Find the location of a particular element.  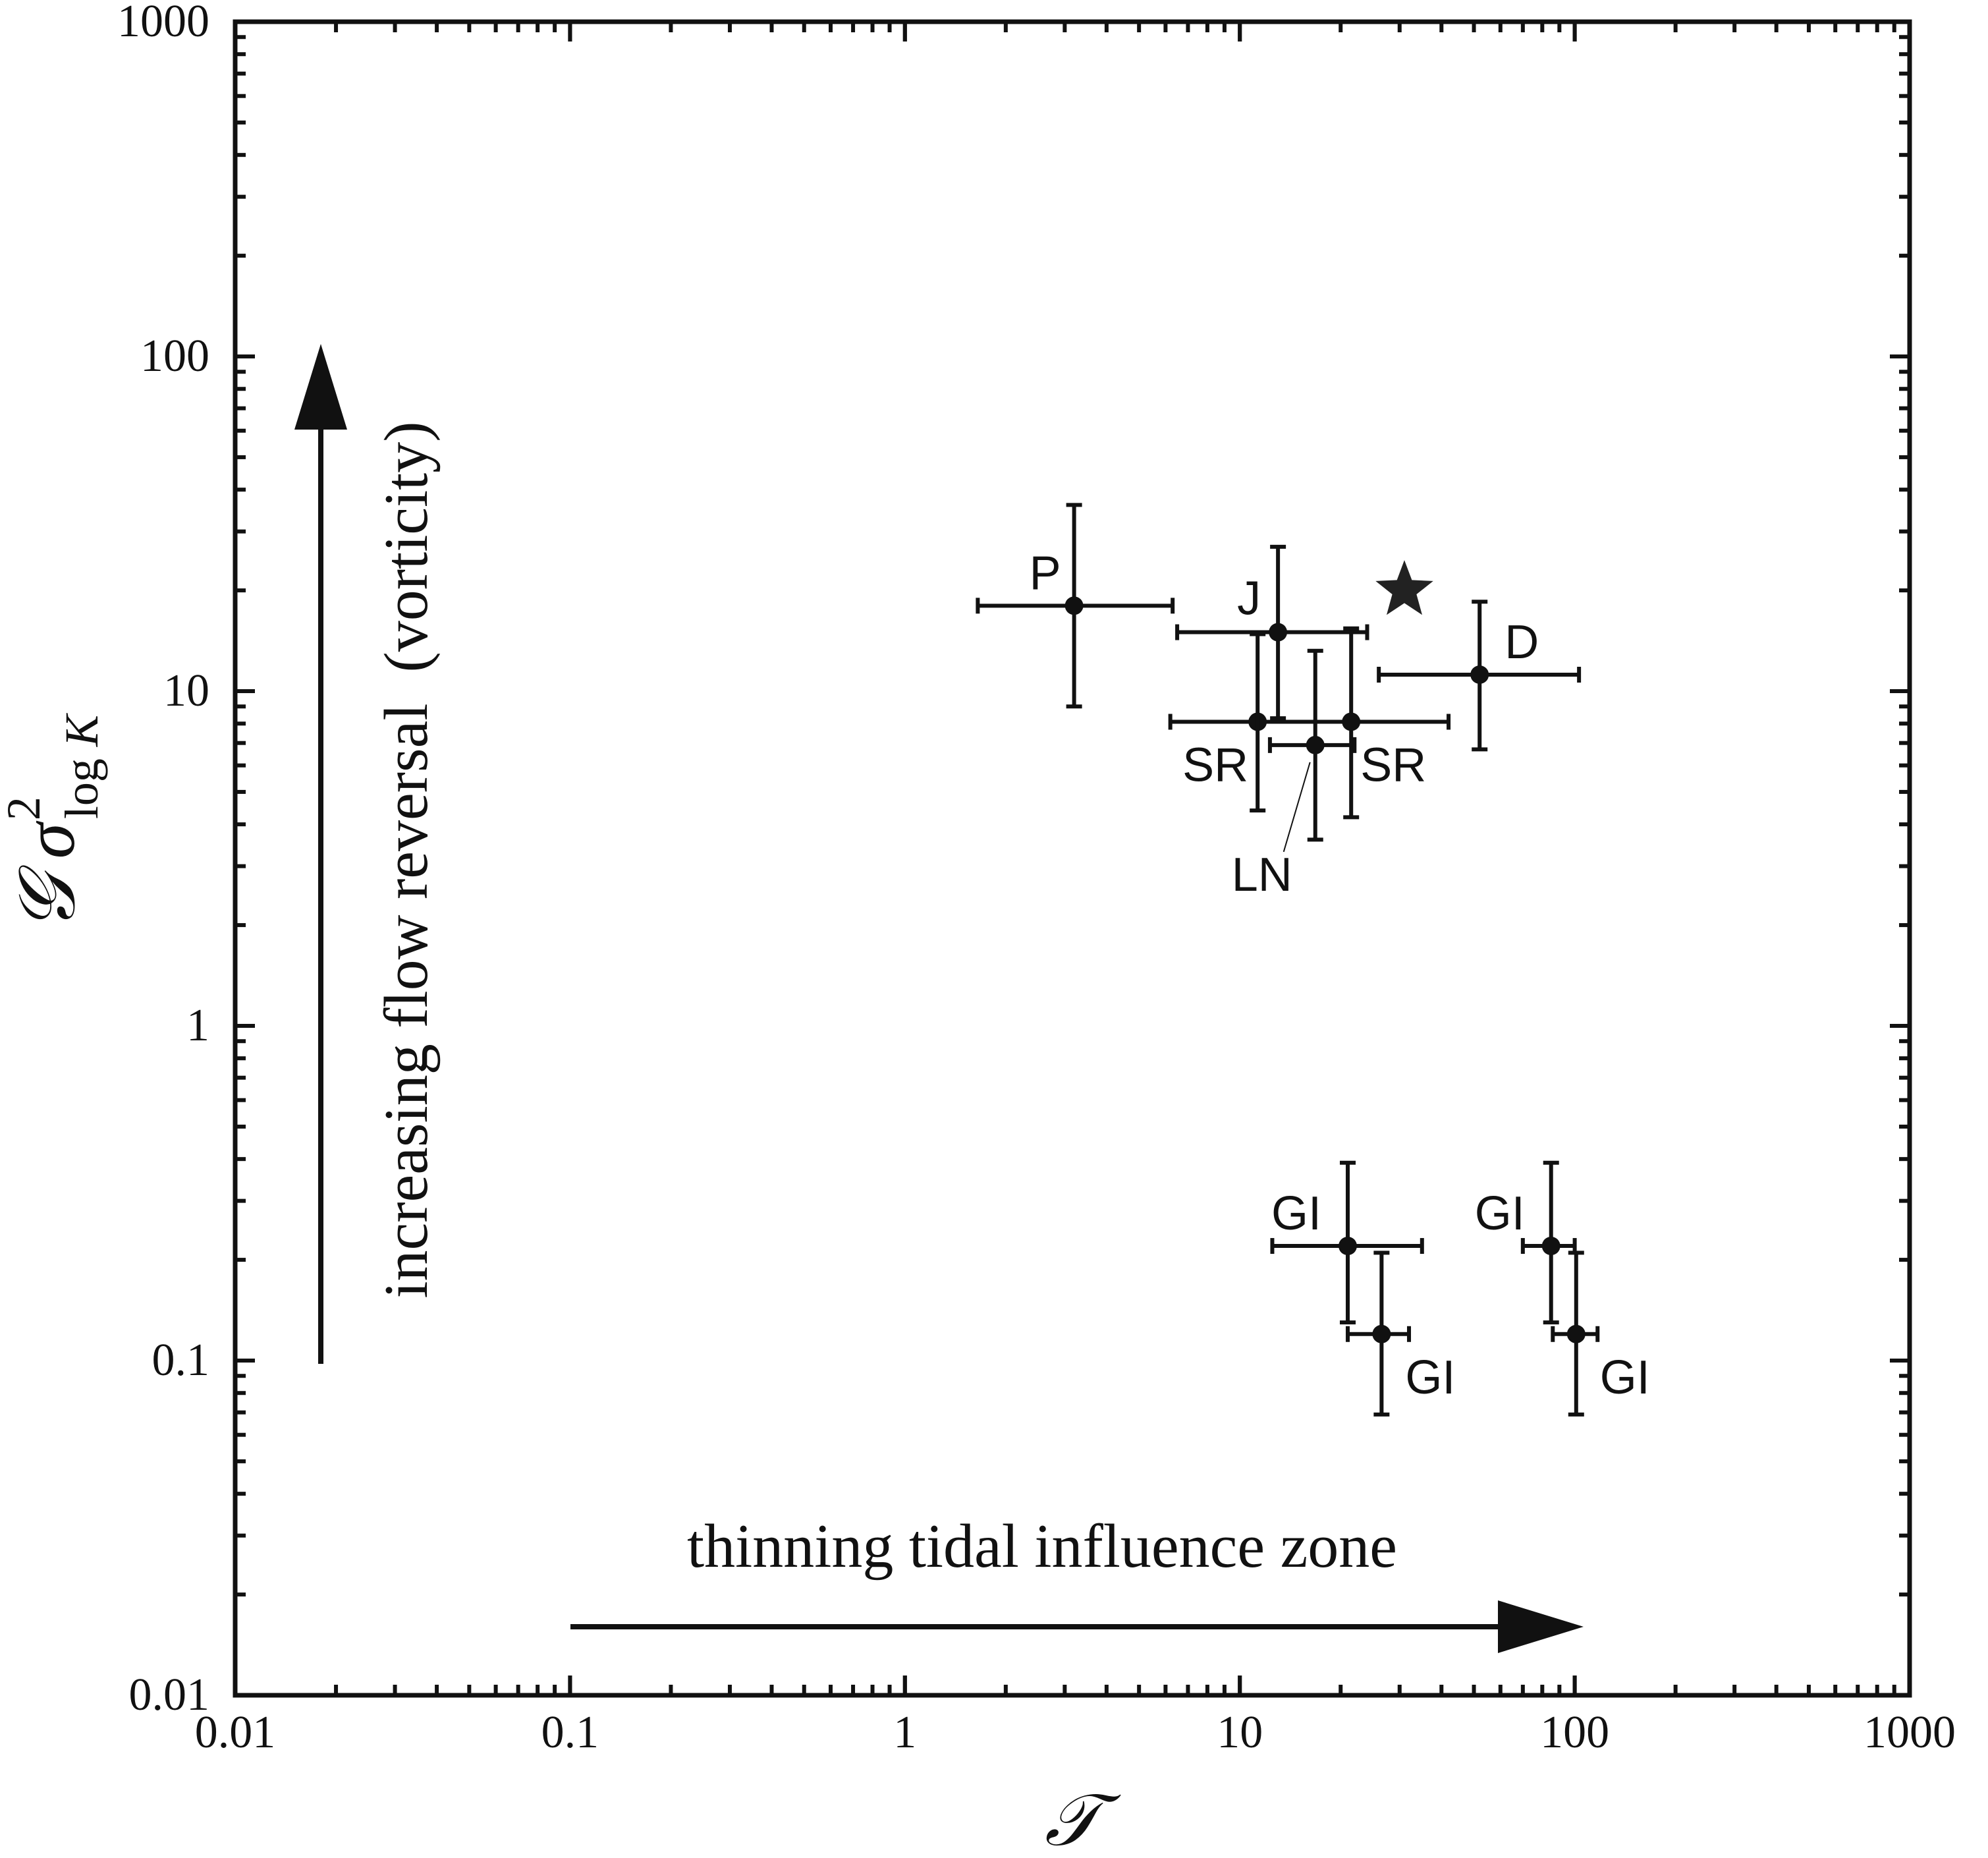

x-axis-title: 𝒯 is located at coordinates (1083, 1819).